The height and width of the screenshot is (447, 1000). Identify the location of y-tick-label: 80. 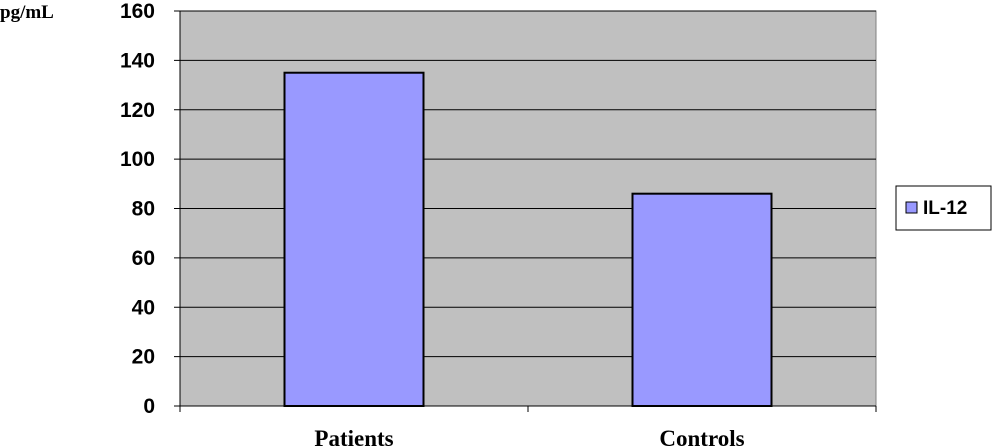
(143, 209).